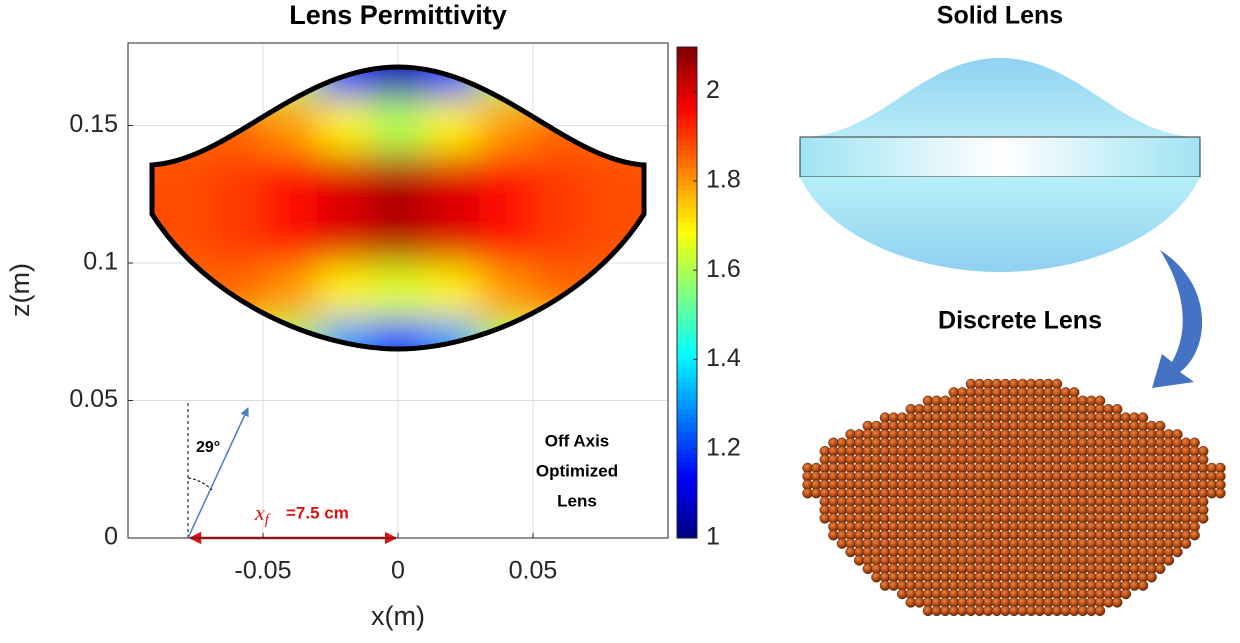  I want to click on note-line: Optimized, so click(577, 470).